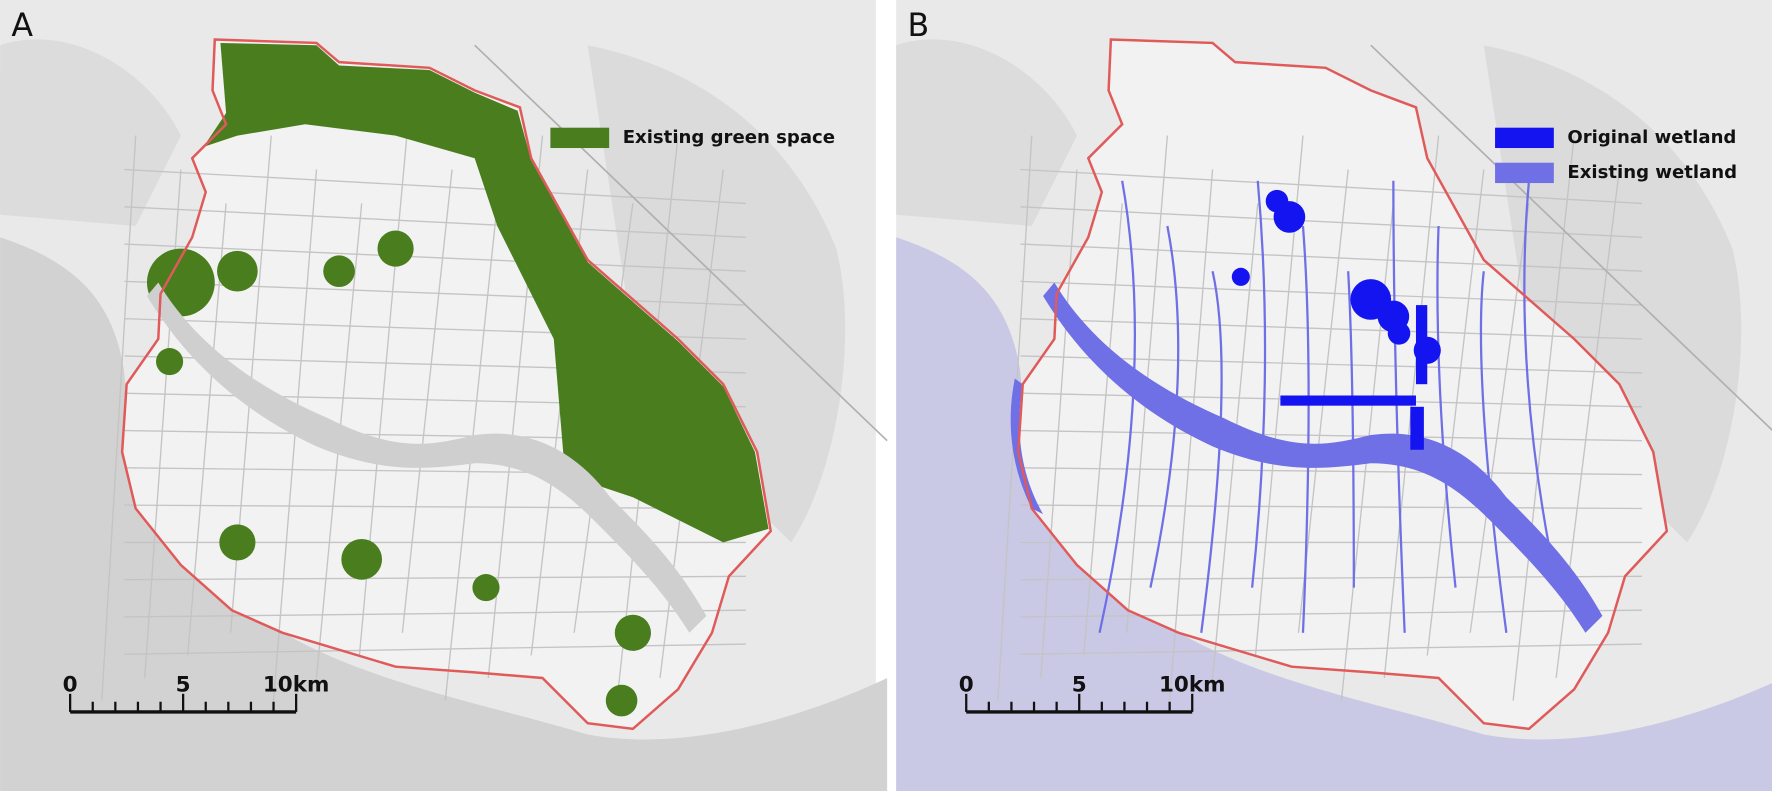 The width and height of the screenshot is (1772, 791). I want to click on legend-label: Existing wetland, so click(1652, 172).